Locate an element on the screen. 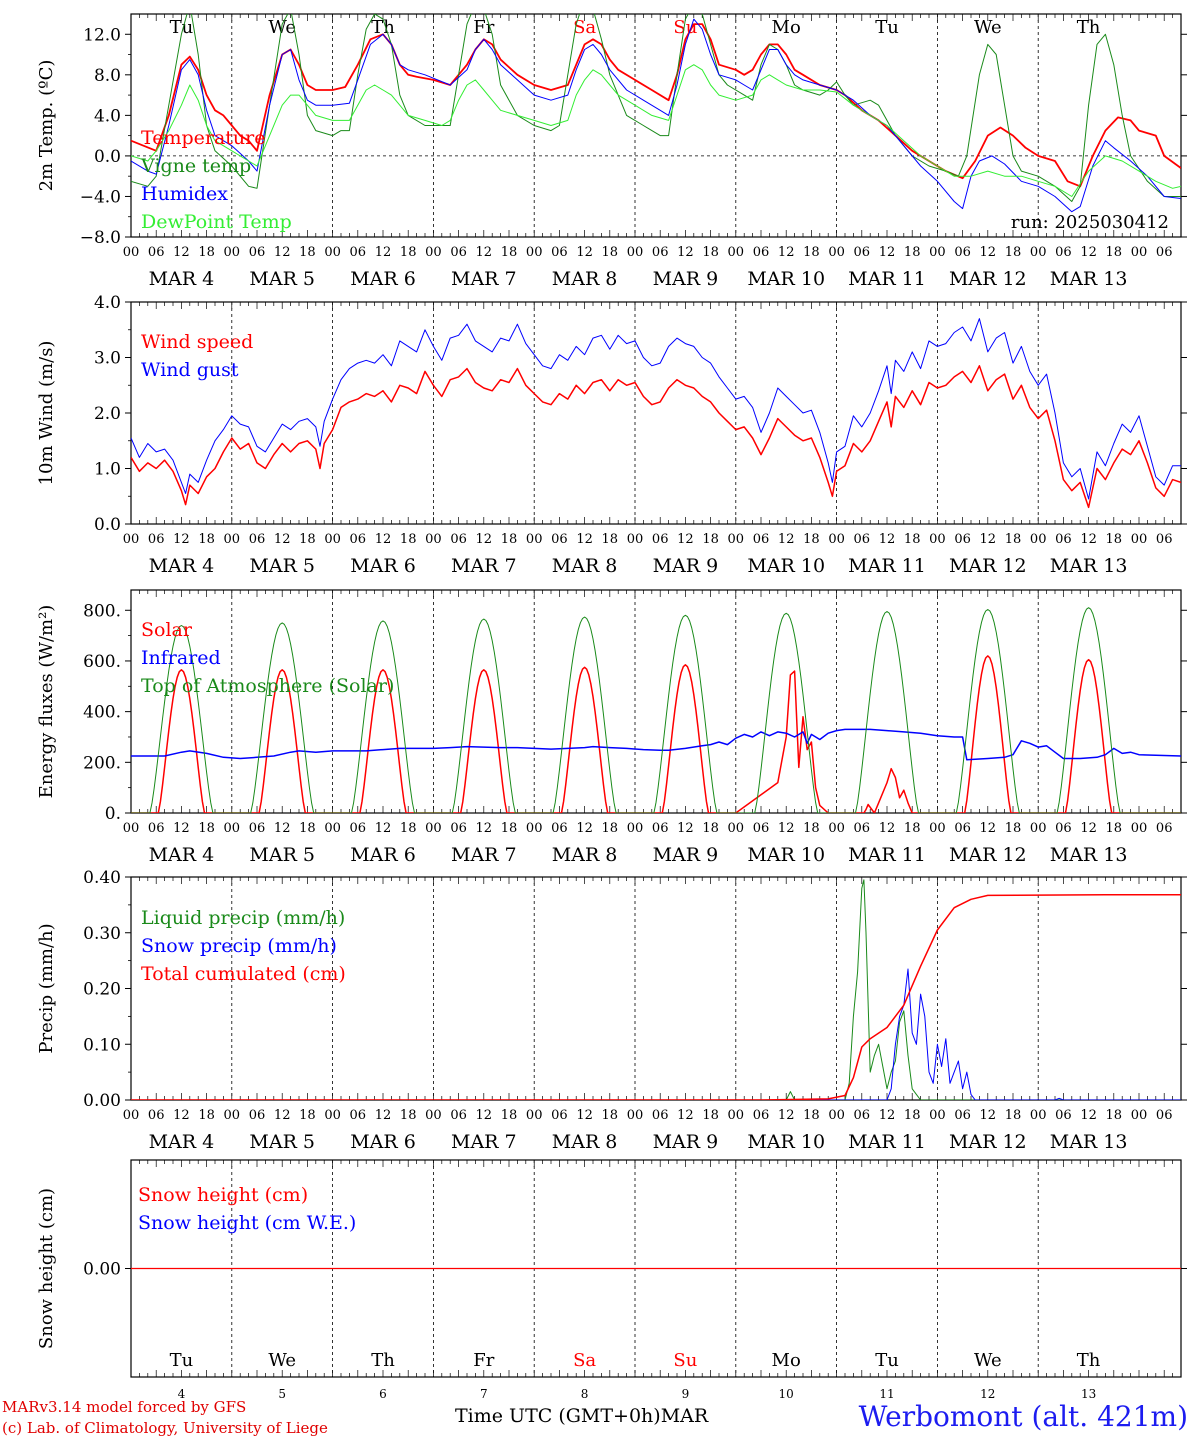 This screenshot has width=1194, height=1440. weekday-label: Fr is located at coordinates (483, 27).